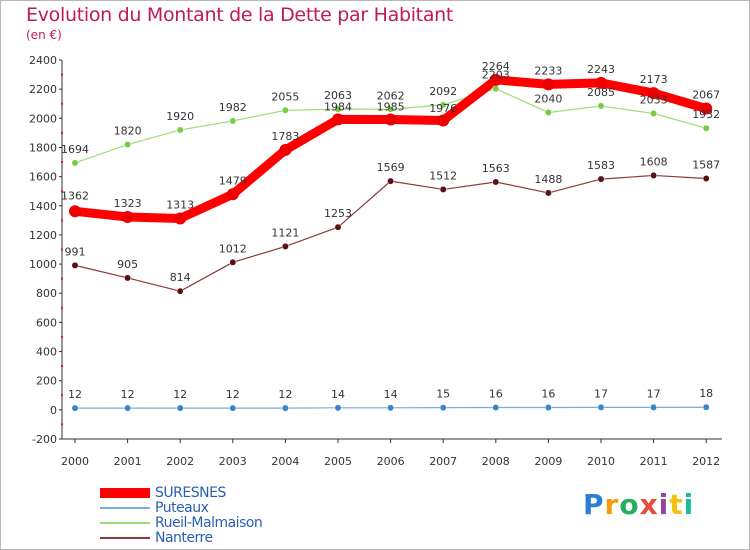 The height and width of the screenshot is (550, 750). I want to click on legend-item-nanterre: Nanterre, so click(181, 538).